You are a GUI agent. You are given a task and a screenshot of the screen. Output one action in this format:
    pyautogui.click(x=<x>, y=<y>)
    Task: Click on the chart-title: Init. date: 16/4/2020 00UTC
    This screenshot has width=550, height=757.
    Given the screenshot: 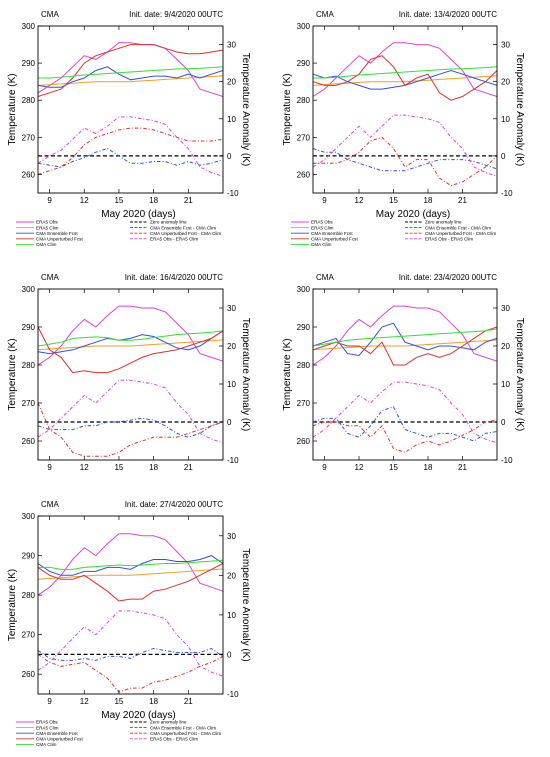 What is the action you would take?
    pyautogui.click(x=174, y=277)
    